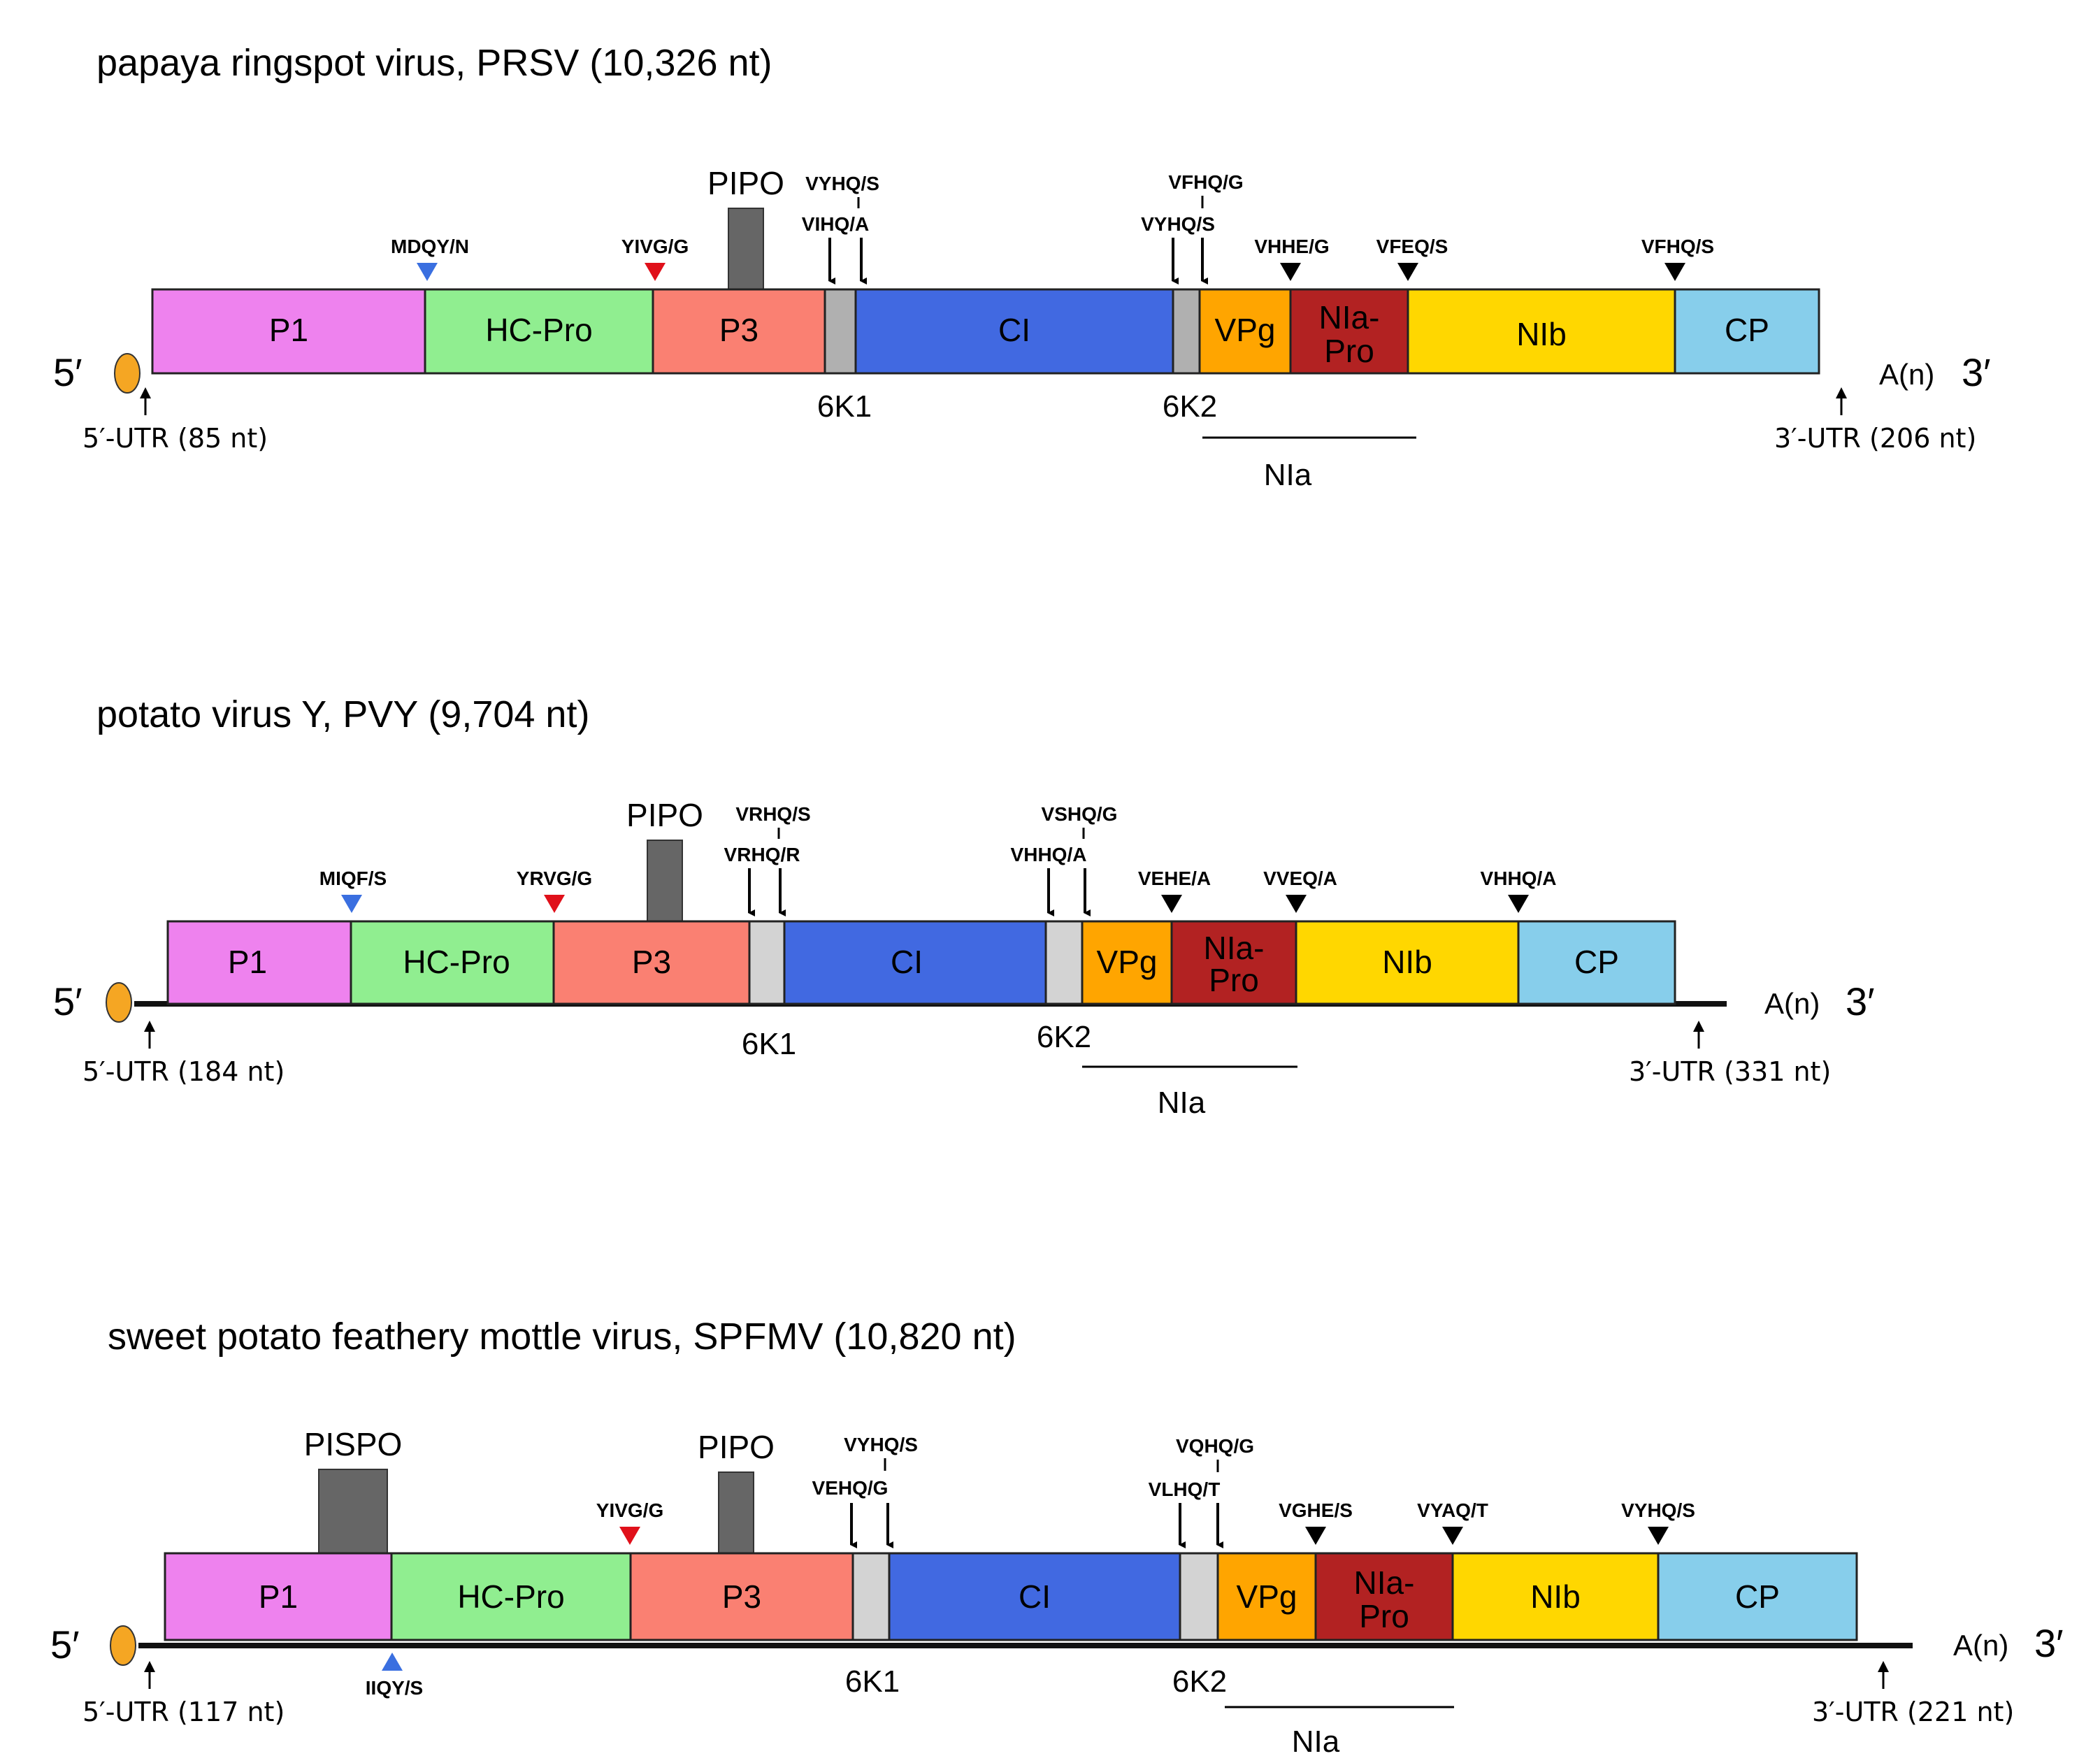 This screenshot has height=1756, width=2100. Describe the element at coordinates (835, 224) in the screenshot. I see `site-label: VIHQ/A` at that location.